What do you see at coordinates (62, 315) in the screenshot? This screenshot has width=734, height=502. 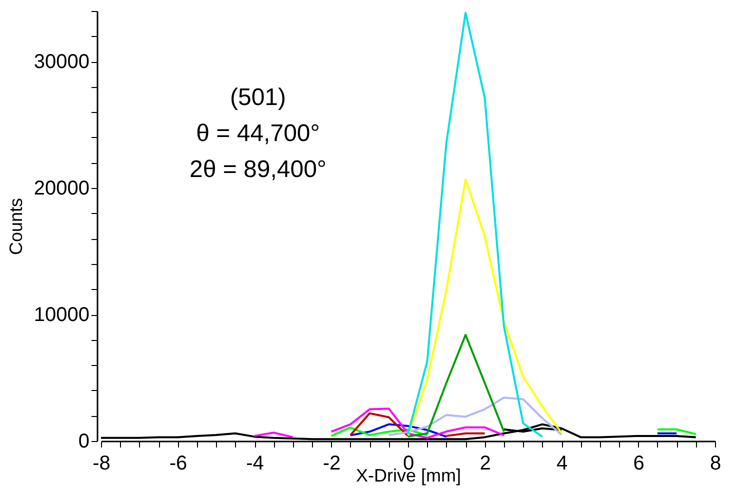 I see `y-tick-label: 10000` at bounding box center [62, 315].